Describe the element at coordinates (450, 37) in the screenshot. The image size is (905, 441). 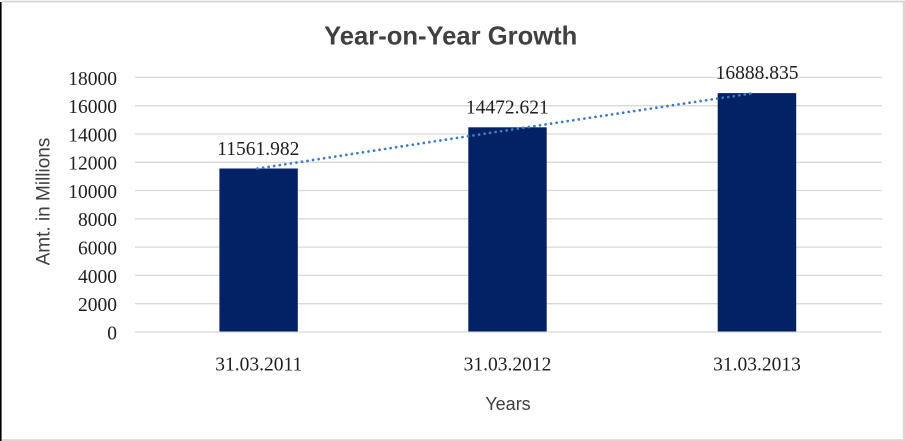
I see `svg-text: Year-on-Year Growth` at that location.